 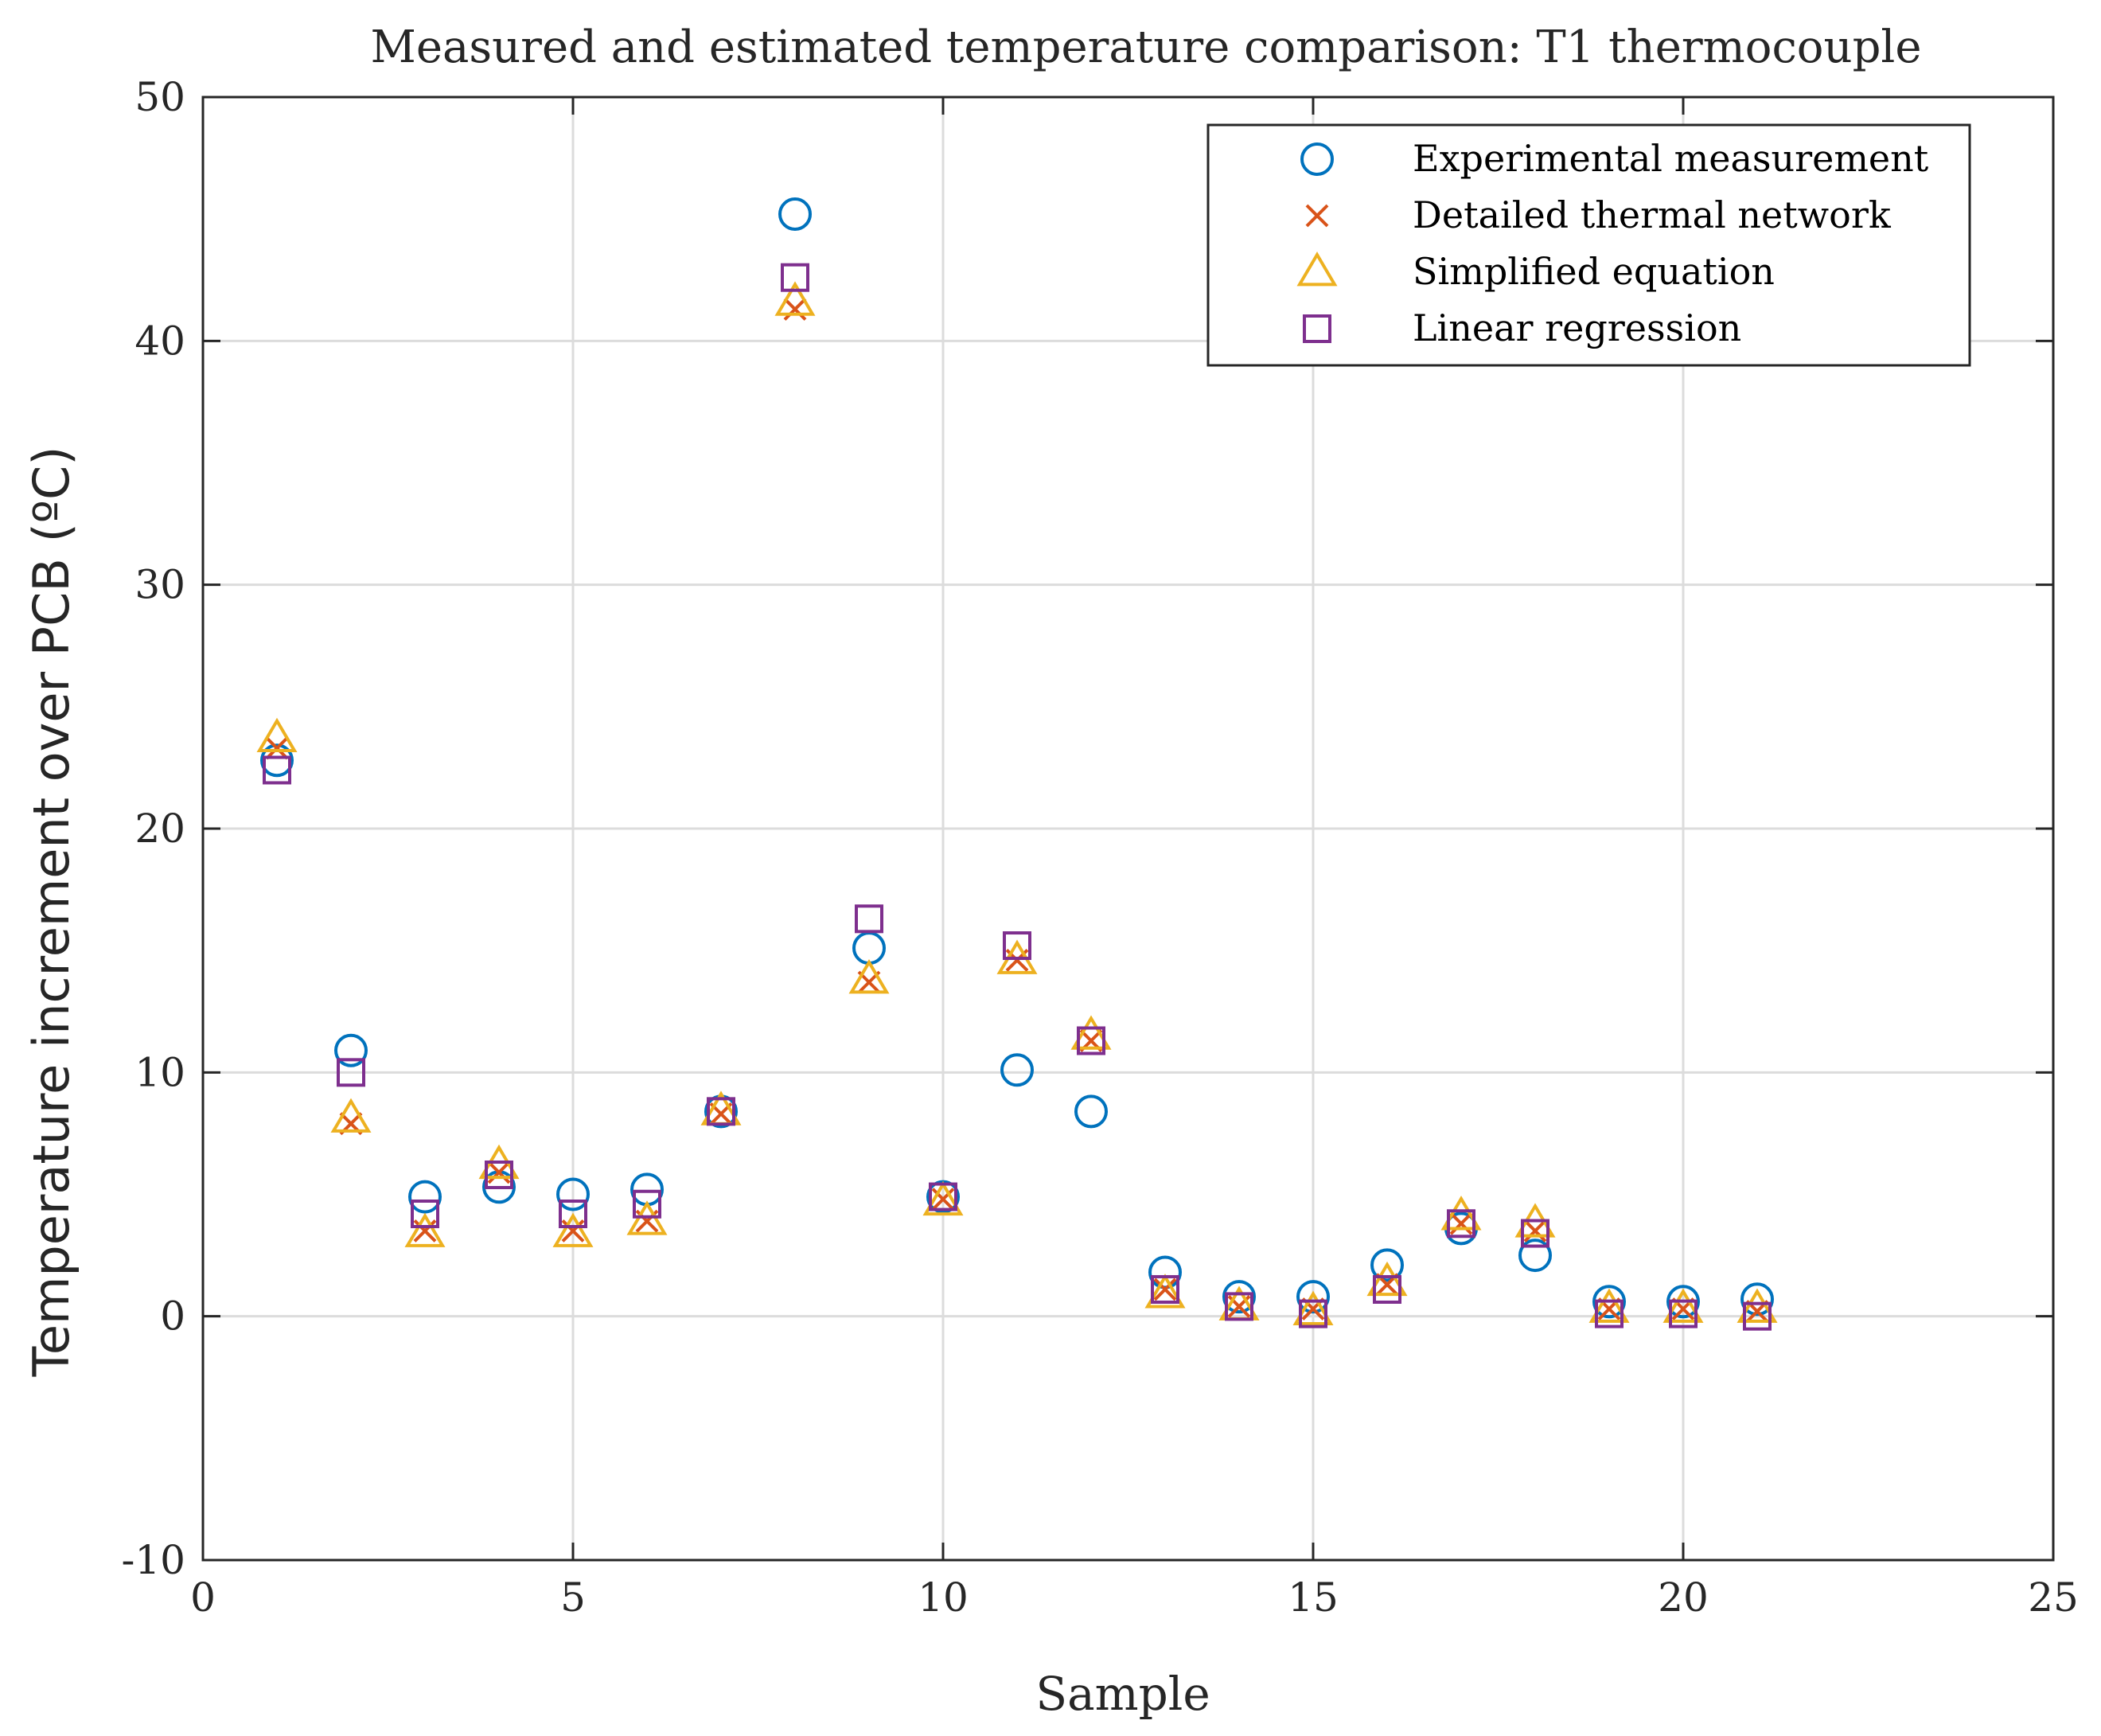 I want to click on legend-label: Simplified equation, so click(x=1594, y=271).